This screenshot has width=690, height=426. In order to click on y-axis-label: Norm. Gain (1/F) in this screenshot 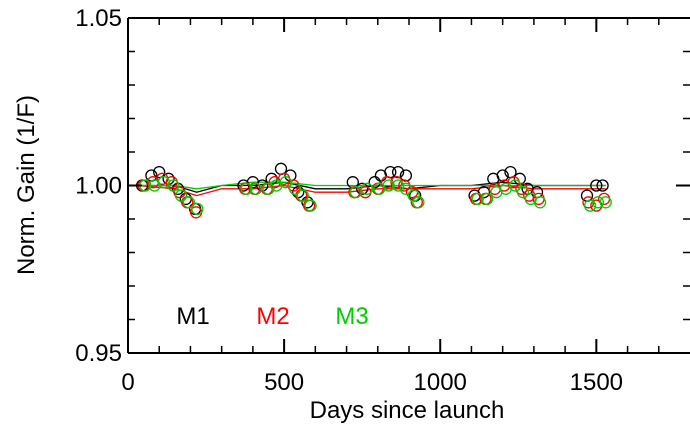, I will do `click(26, 185)`.